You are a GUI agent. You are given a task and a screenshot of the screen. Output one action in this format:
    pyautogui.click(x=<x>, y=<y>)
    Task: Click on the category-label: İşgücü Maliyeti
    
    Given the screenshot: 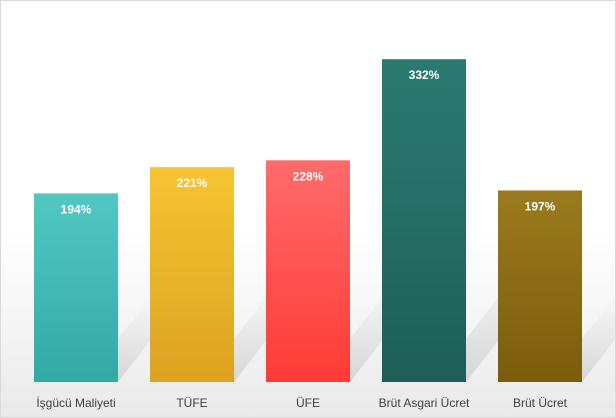 What is the action you would take?
    pyautogui.click(x=75, y=403)
    